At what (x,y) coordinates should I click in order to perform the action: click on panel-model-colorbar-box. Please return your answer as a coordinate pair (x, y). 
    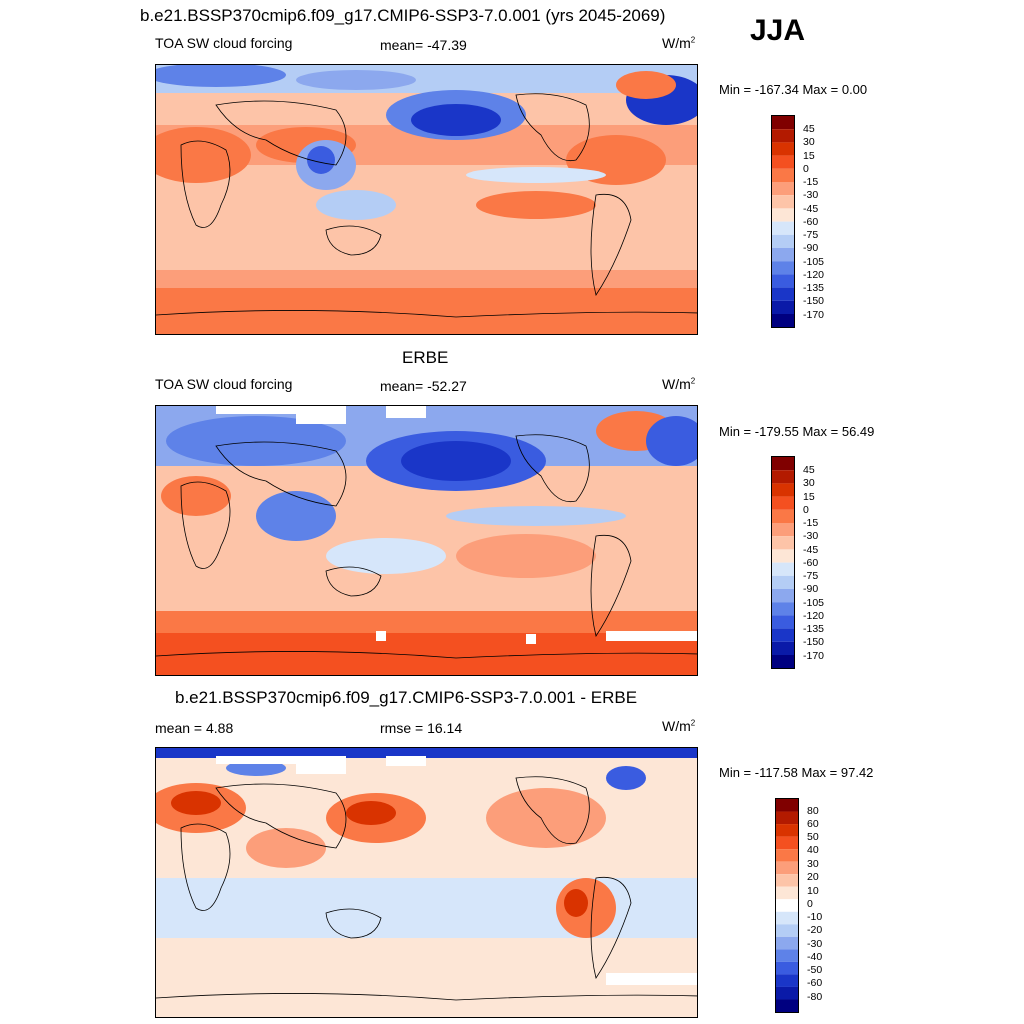
    Looking at the image, I should click on (783, 221).